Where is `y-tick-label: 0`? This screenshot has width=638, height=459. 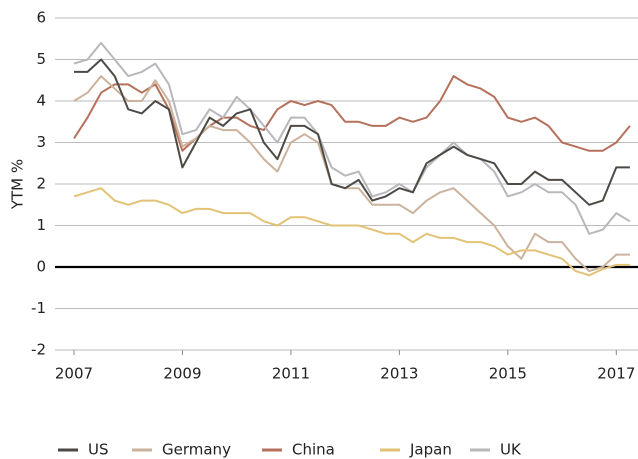
y-tick-label: 0 is located at coordinates (41, 267).